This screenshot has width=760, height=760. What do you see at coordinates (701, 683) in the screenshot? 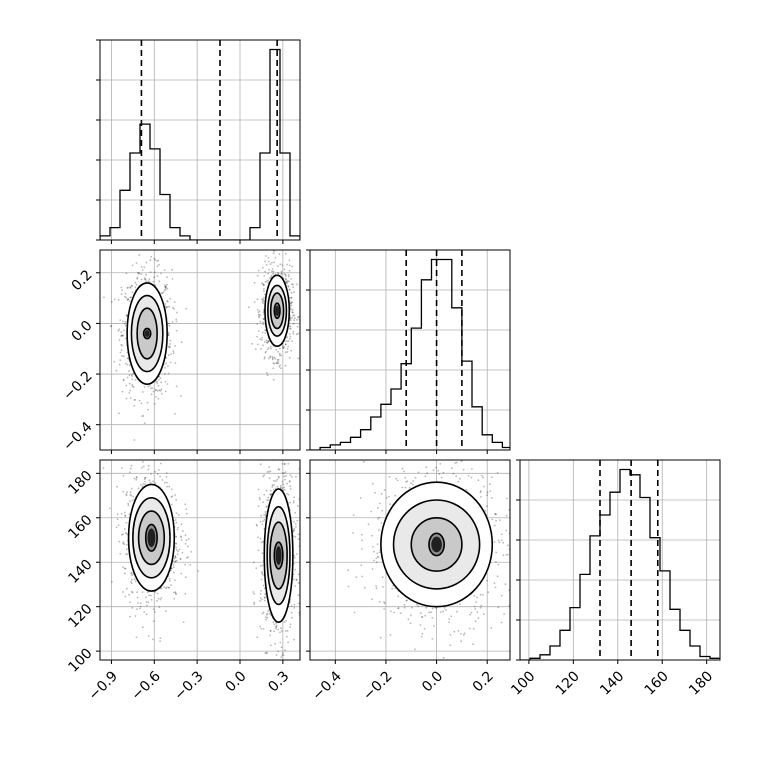
I see `x-tick-label: 180` at bounding box center [701, 683].